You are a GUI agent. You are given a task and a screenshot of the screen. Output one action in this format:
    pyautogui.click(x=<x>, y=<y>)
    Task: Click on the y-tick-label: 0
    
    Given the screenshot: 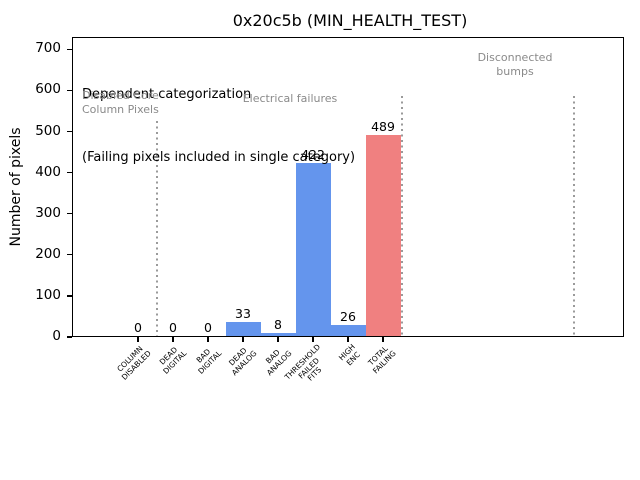 What is the action you would take?
    pyautogui.click(x=56, y=336)
    